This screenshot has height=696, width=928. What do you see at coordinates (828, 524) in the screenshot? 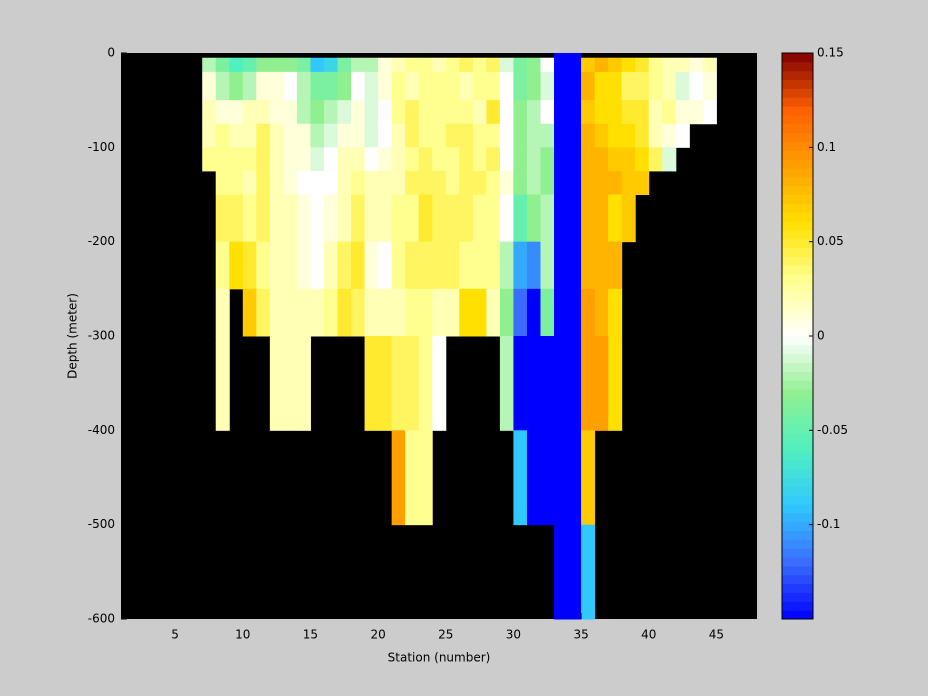
I see `colorbar-tick-label: -0.1` at bounding box center [828, 524].